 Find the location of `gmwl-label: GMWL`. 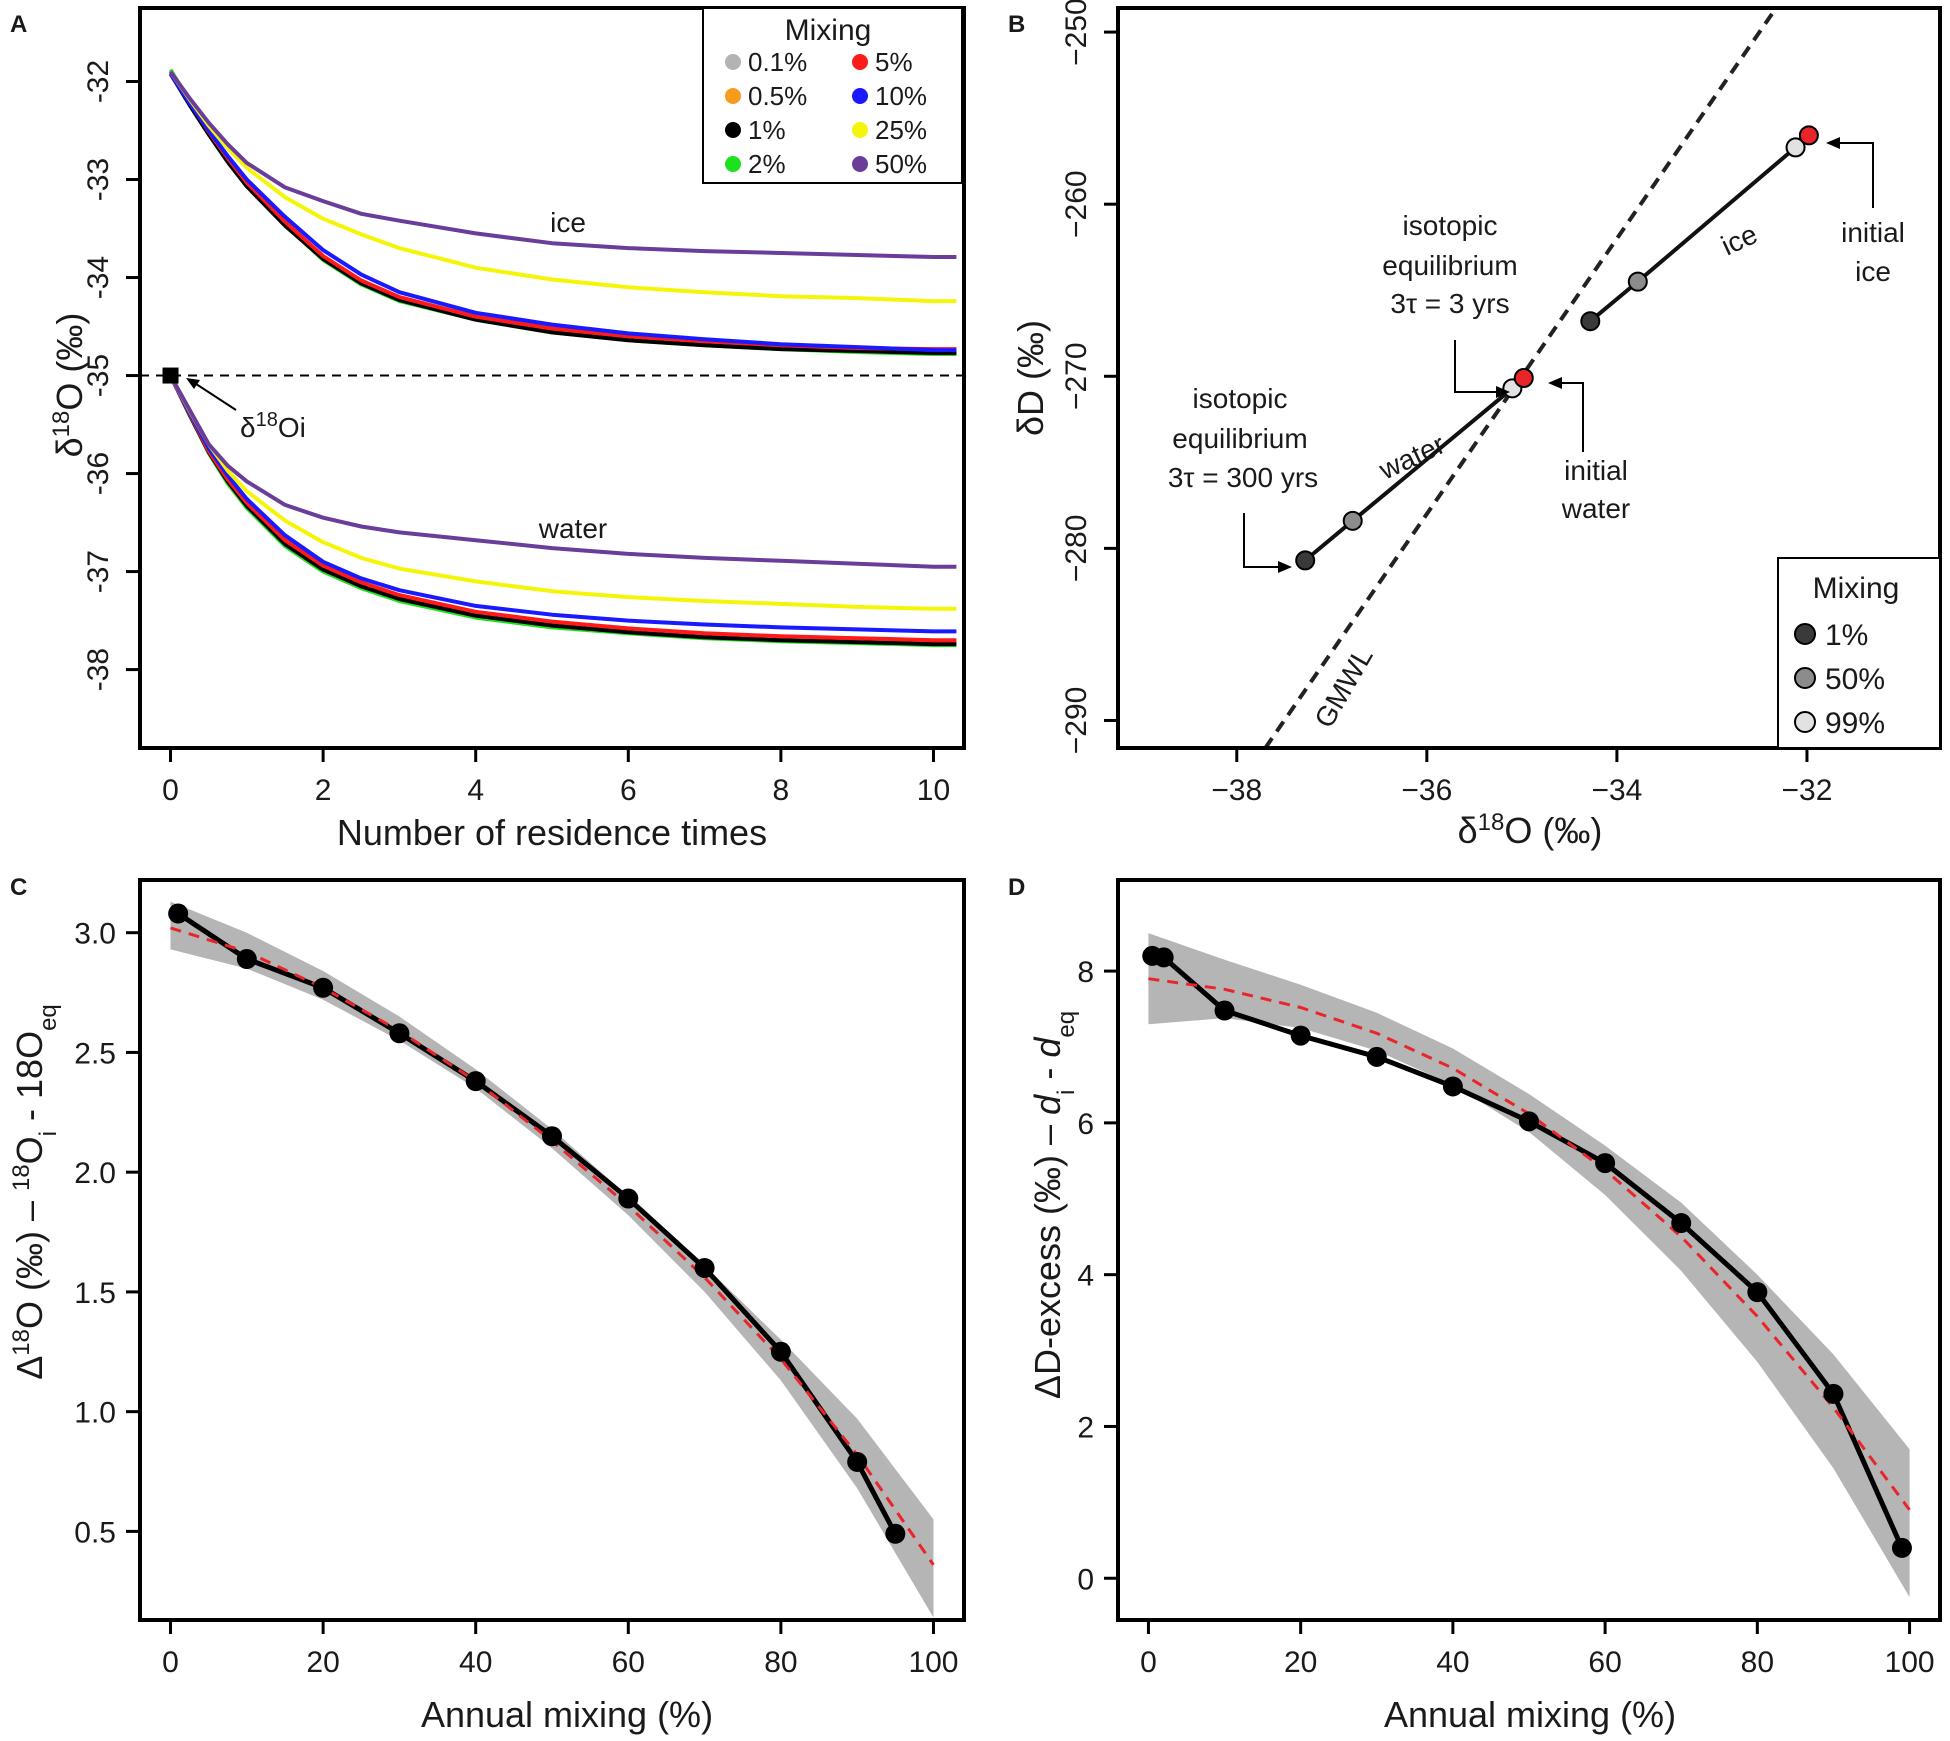

gmwl-label: GMWL is located at coordinates (1343, 687).